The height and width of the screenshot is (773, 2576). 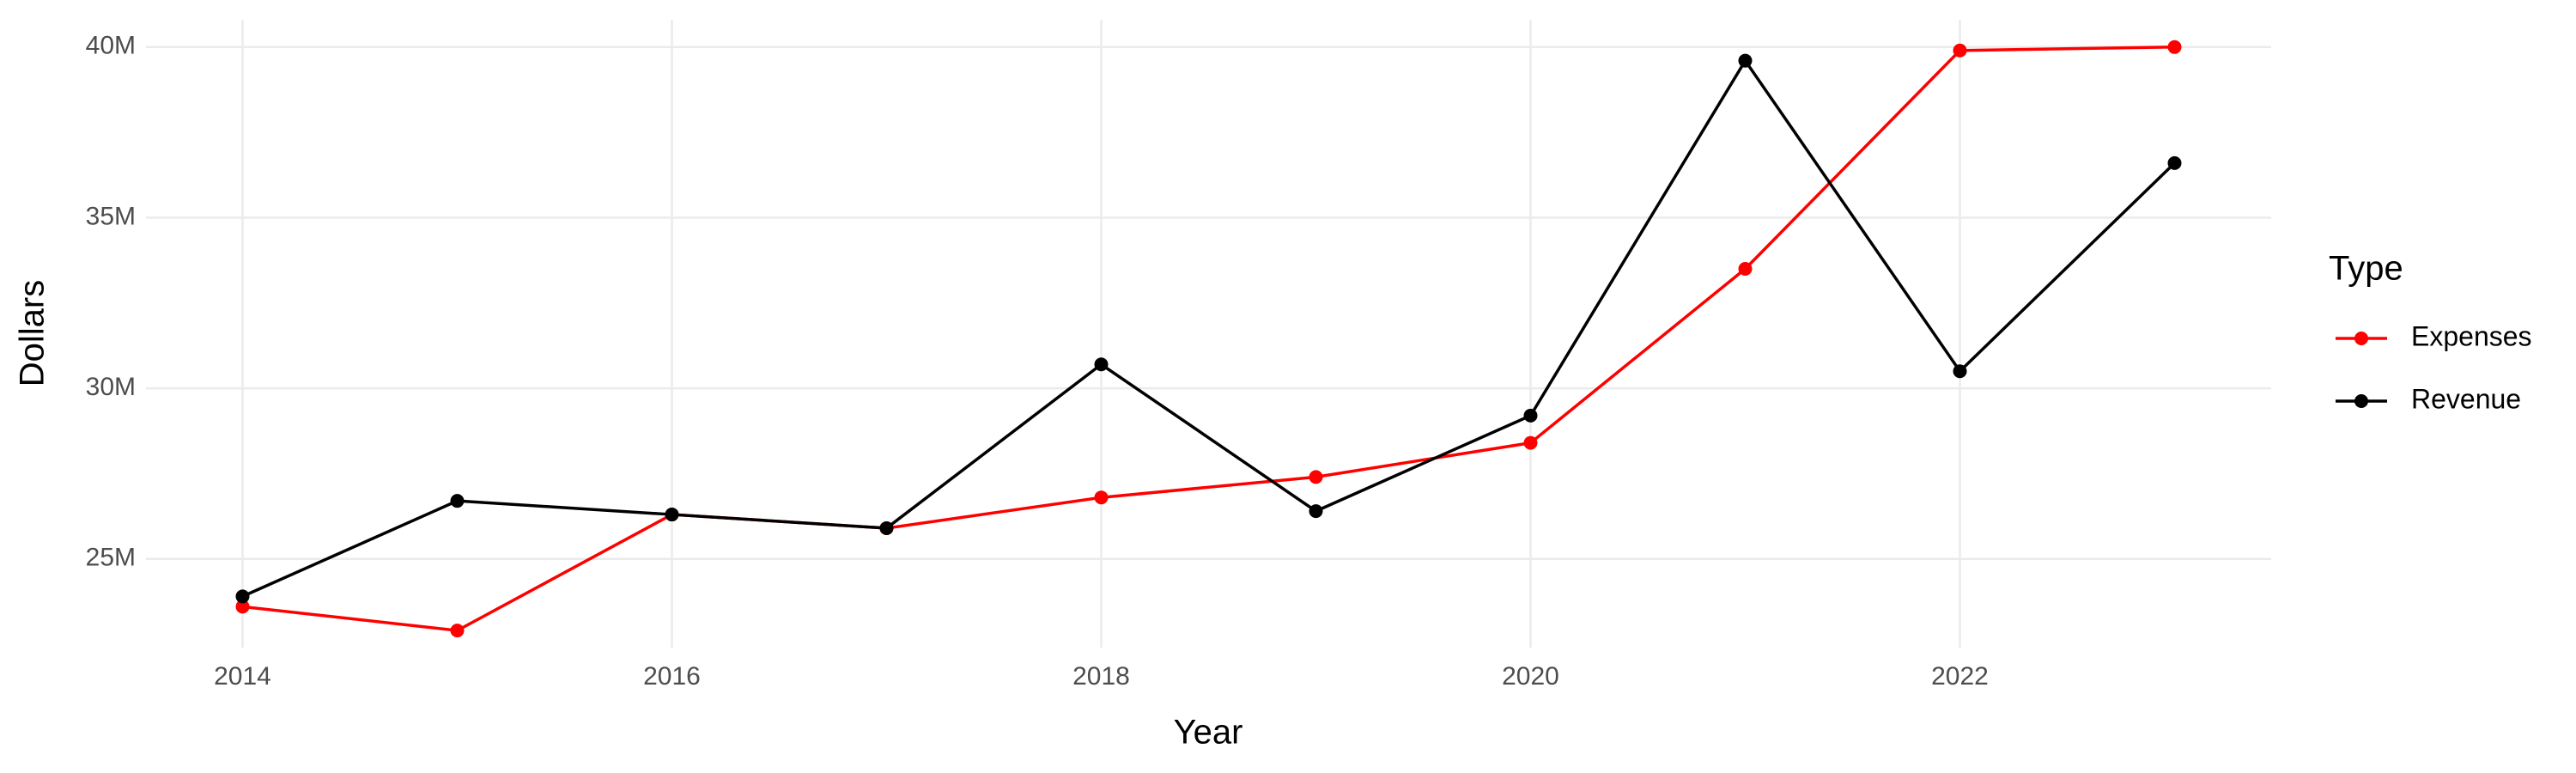 I want to click on legend-label: Expenses, so click(x=2471, y=335).